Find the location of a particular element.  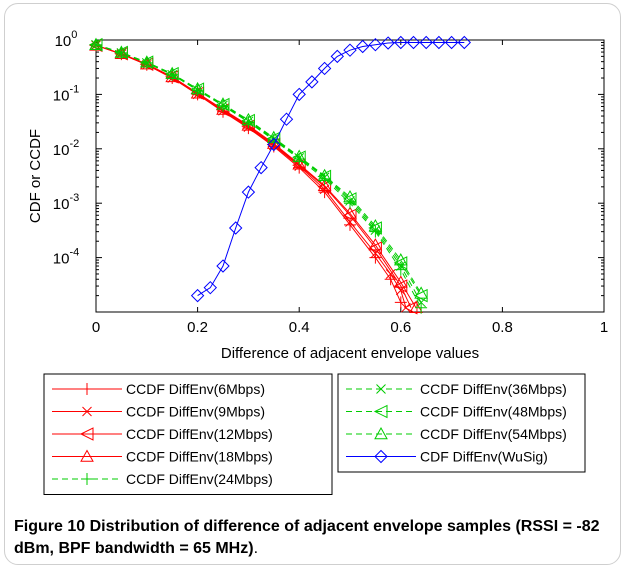

y-tick-label: 10⁻² is located at coordinates (66, 148).